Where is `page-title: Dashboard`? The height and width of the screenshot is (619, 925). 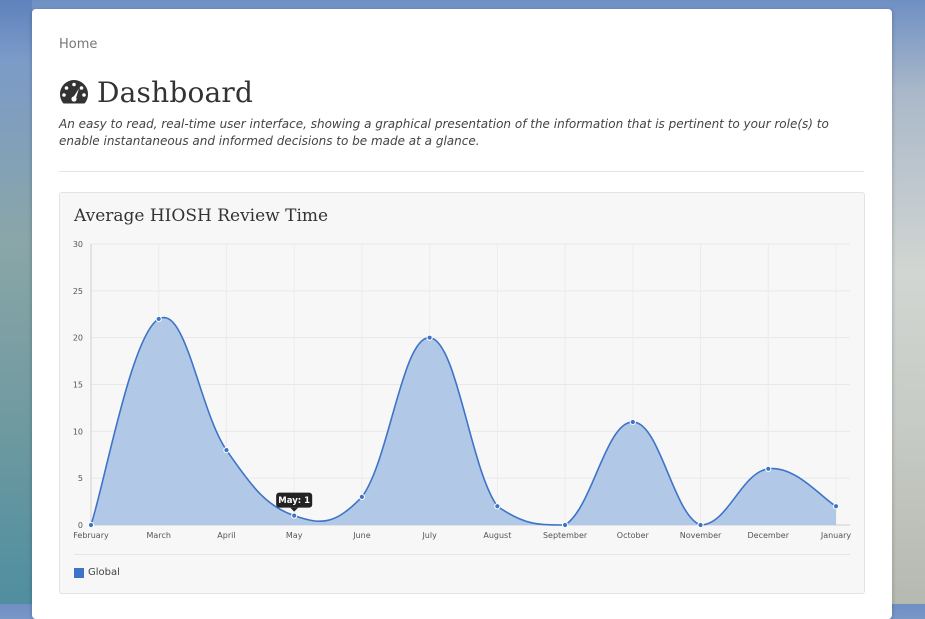 page-title: Dashboard is located at coordinates (175, 92).